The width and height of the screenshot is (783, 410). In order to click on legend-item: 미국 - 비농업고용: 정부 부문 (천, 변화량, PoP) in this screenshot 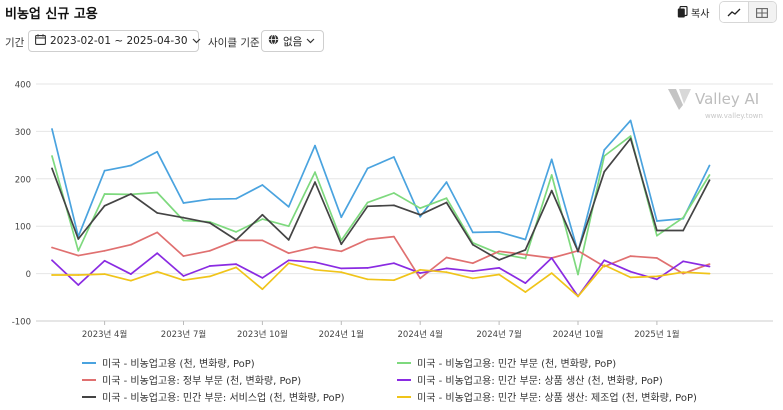, I will do `click(191, 379)`.